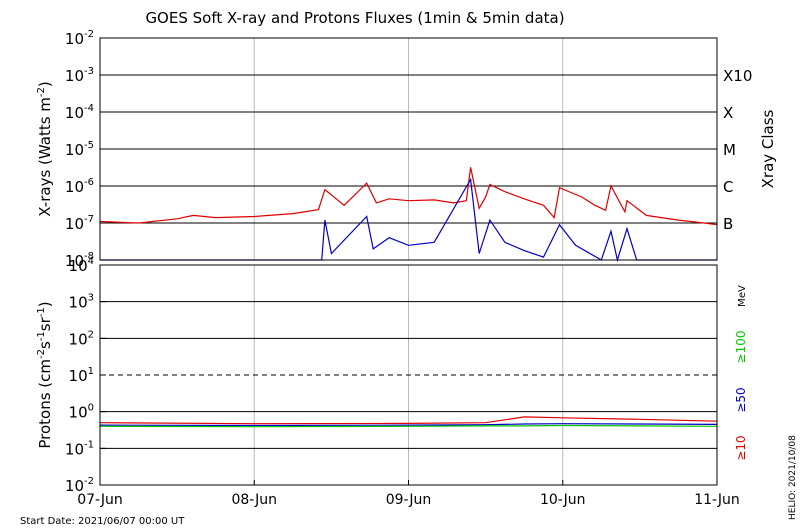 The width and height of the screenshot is (800, 530). Describe the element at coordinates (91, 371) in the screenshot. I see `proton-ytick-exp: 1` at that location.